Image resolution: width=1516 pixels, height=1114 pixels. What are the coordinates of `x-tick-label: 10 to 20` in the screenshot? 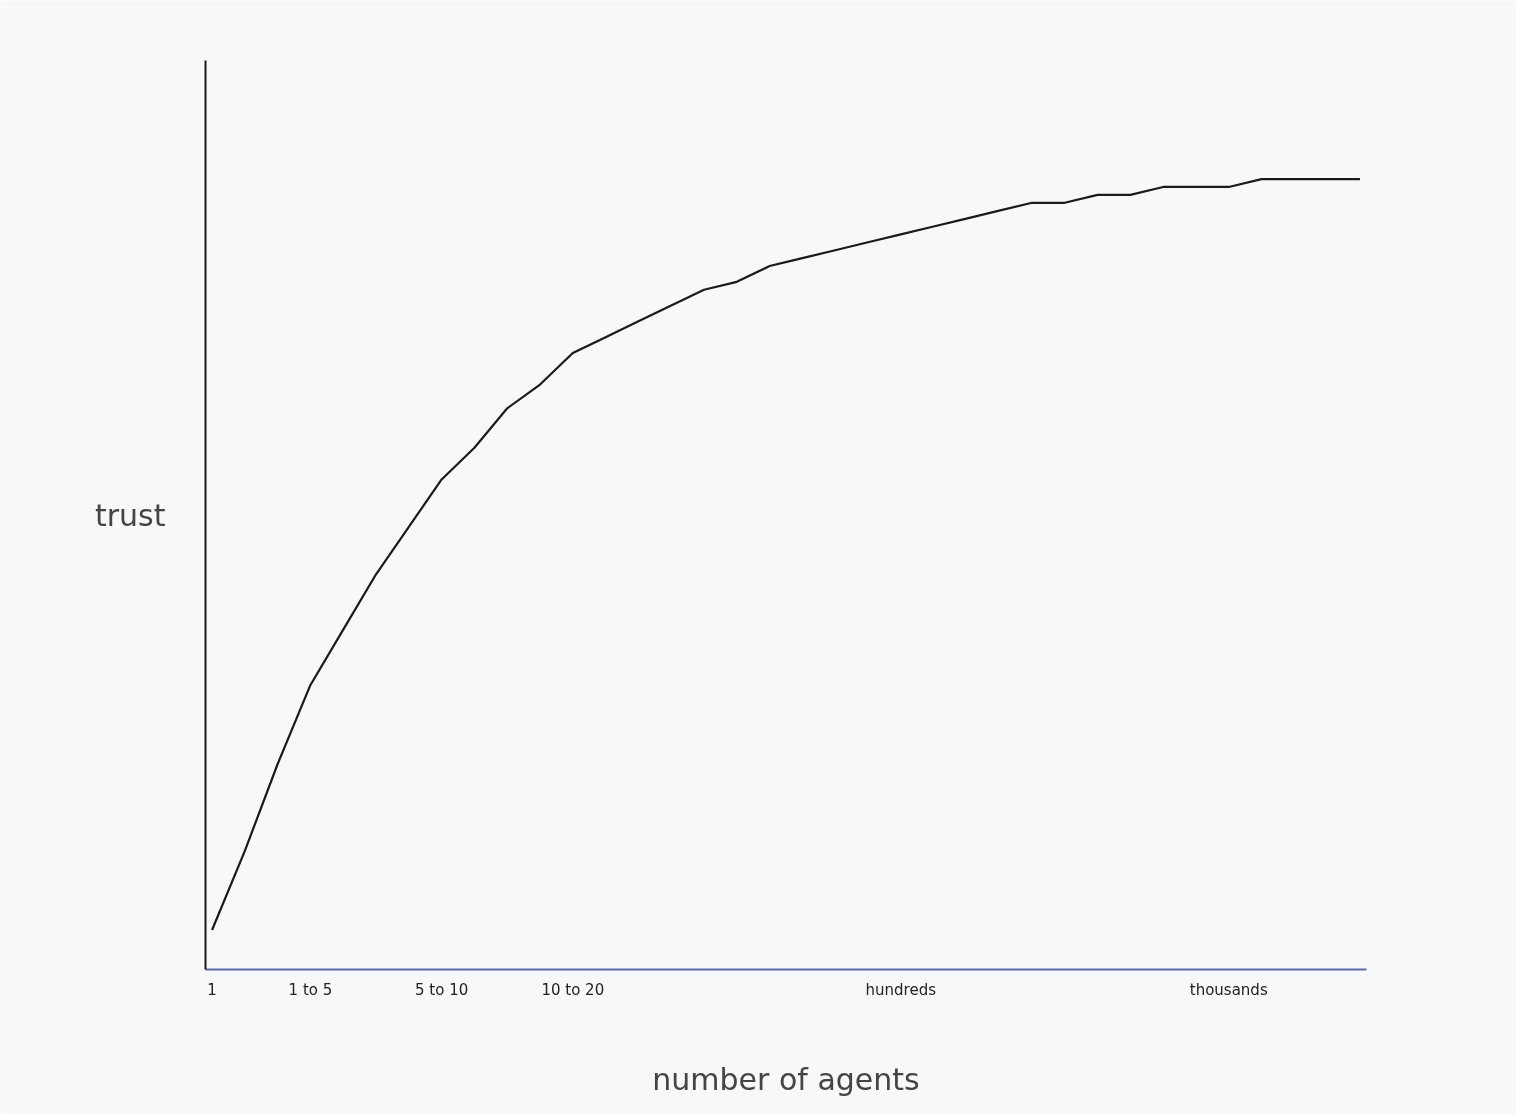 It's located at (573, 989).